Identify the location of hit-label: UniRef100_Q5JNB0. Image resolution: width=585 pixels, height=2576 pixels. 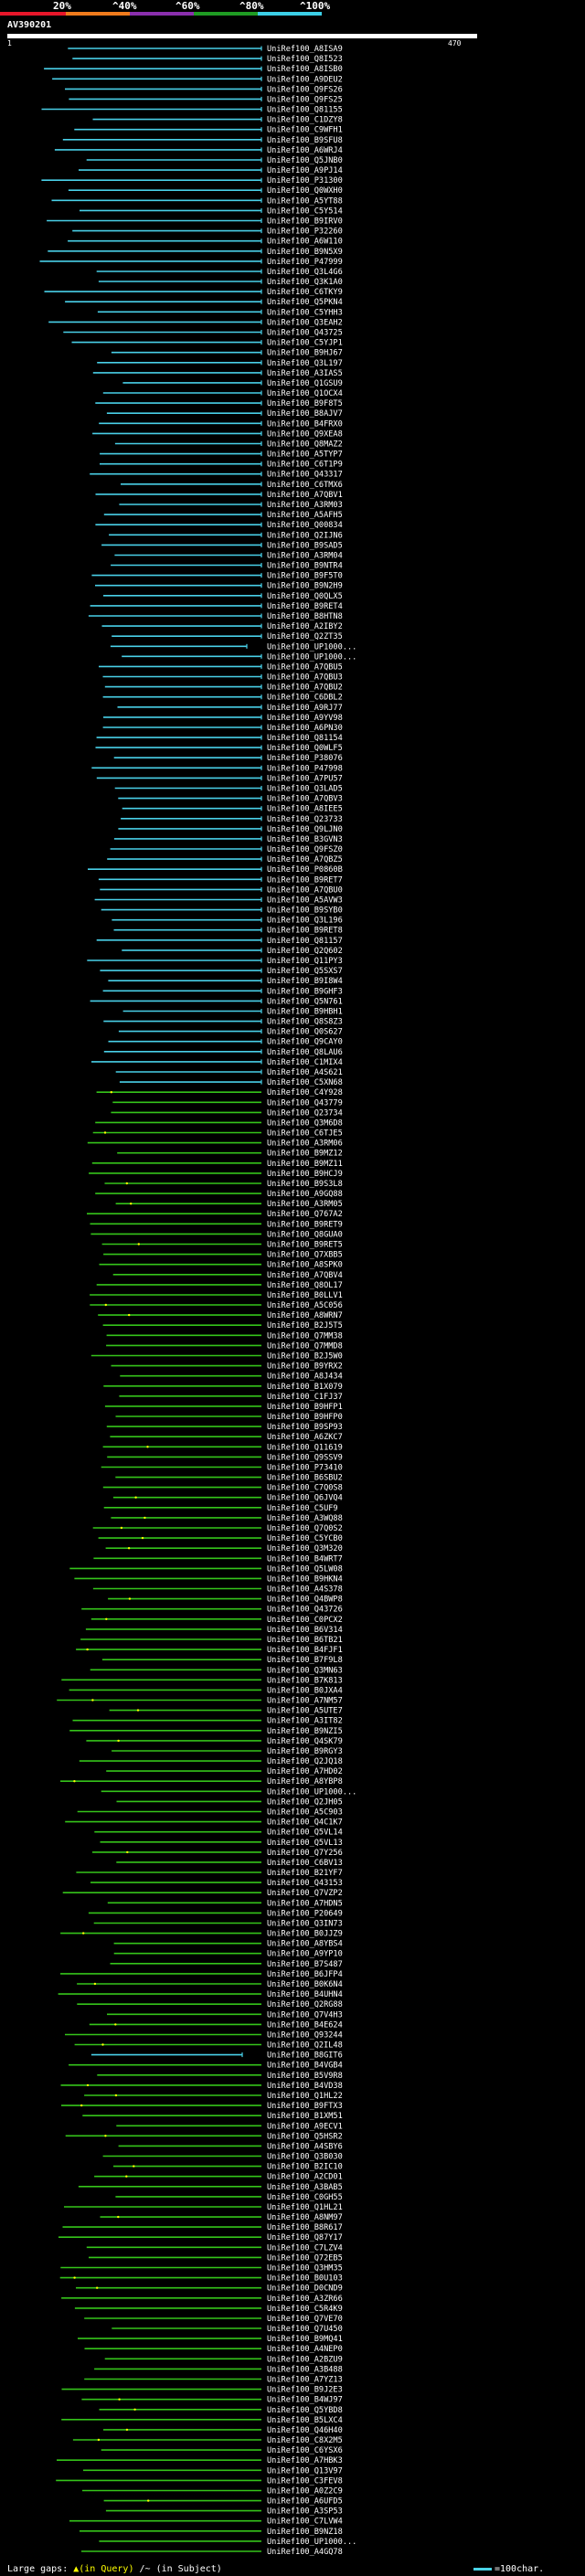
(305, 160).